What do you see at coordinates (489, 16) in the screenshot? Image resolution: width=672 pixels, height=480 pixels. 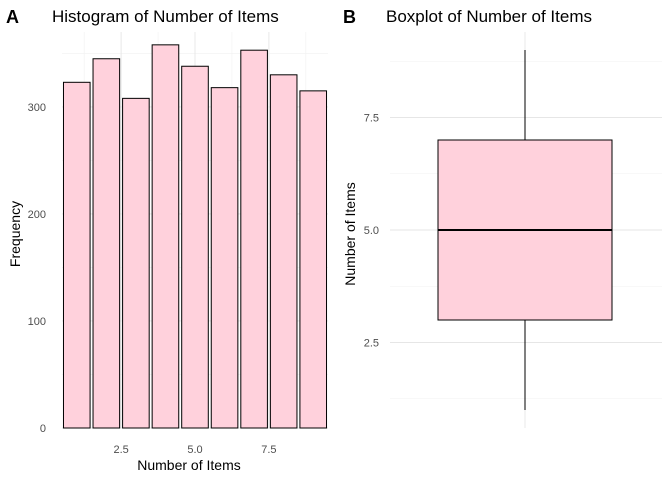 I see `boxplot-title: Boxplot of Number of Items` at bounding box center [489, 16].